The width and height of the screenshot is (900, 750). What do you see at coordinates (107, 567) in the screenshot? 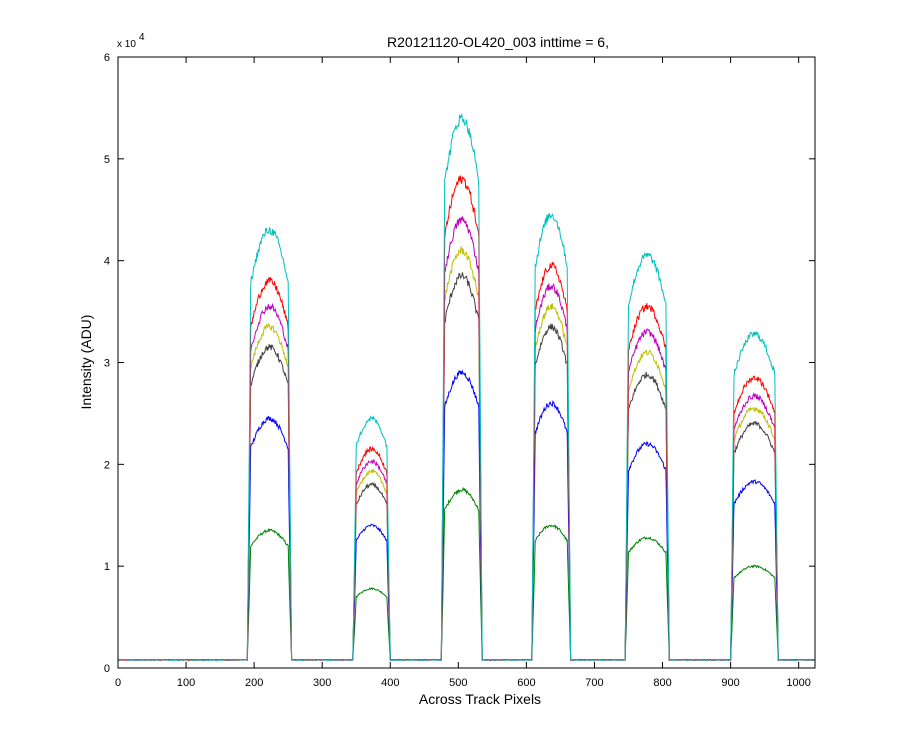
I see `y-tick-label: 1` at bounding box center [107, 567].